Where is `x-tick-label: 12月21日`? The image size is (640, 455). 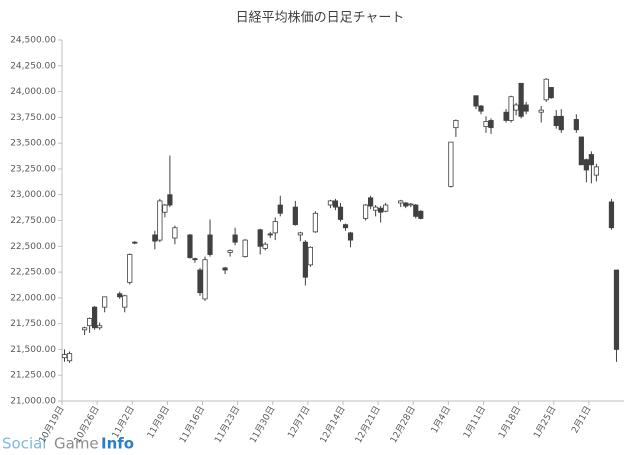
x-tick-label: 12月21日 is located at coordinates (368, 424).